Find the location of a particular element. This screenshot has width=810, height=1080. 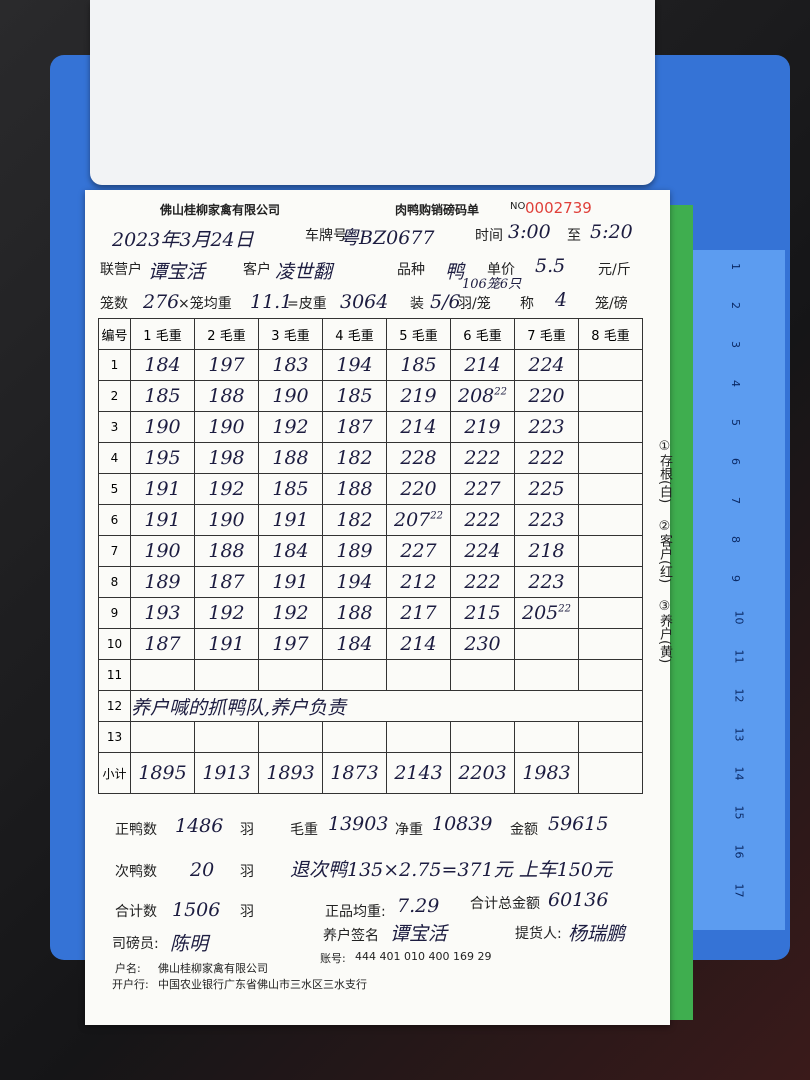

table-row: 13 is located at coordinates (370, 737).